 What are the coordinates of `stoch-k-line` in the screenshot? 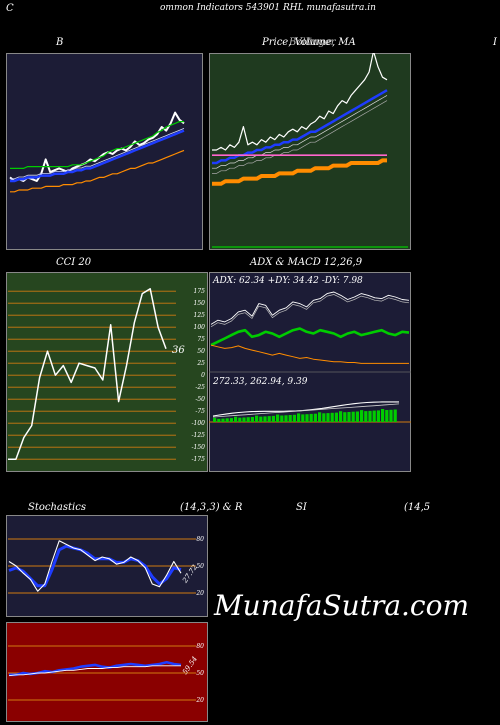 It's located at (95, 566).